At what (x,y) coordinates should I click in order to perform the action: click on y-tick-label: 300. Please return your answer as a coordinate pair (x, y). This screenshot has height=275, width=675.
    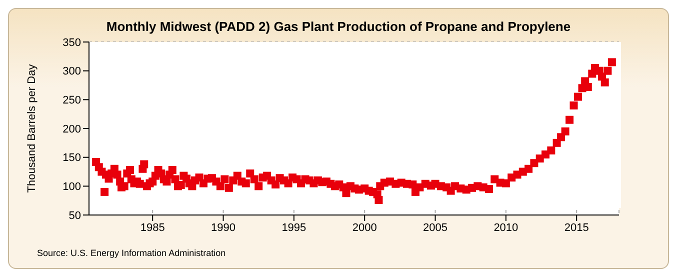
    Looking at the image, I should click on (71, 72).